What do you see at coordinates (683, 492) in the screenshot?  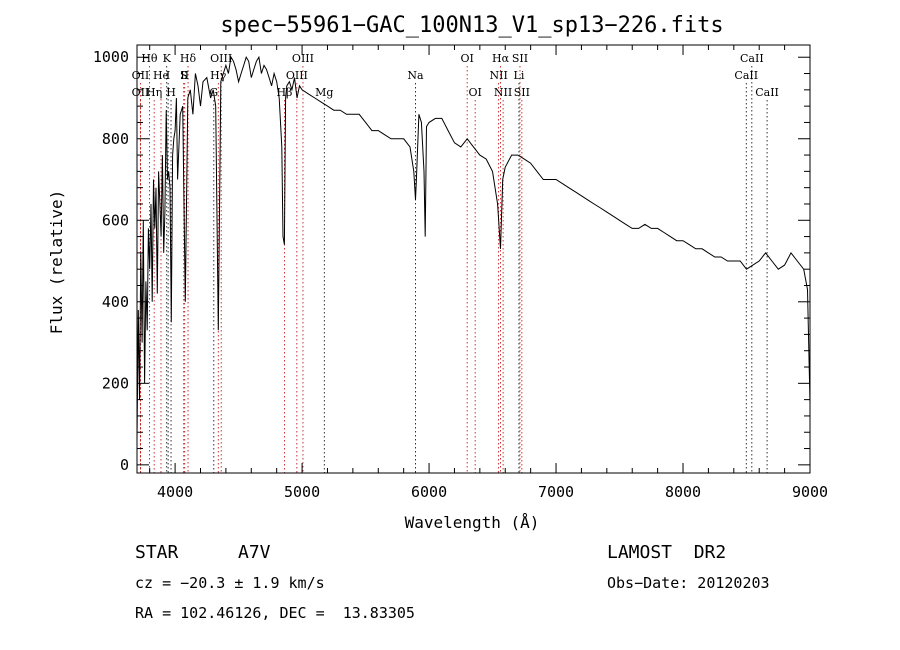 I see `x-tick-label: 8000` at bounding box center [683, 492].